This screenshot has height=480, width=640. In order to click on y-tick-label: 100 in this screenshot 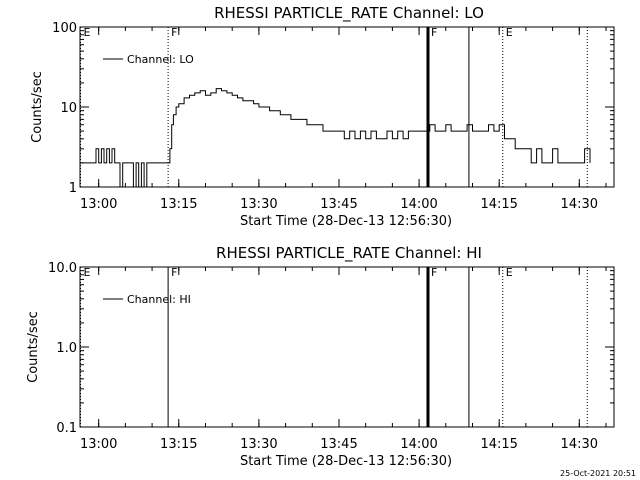, I will do `click(64, 28)`.